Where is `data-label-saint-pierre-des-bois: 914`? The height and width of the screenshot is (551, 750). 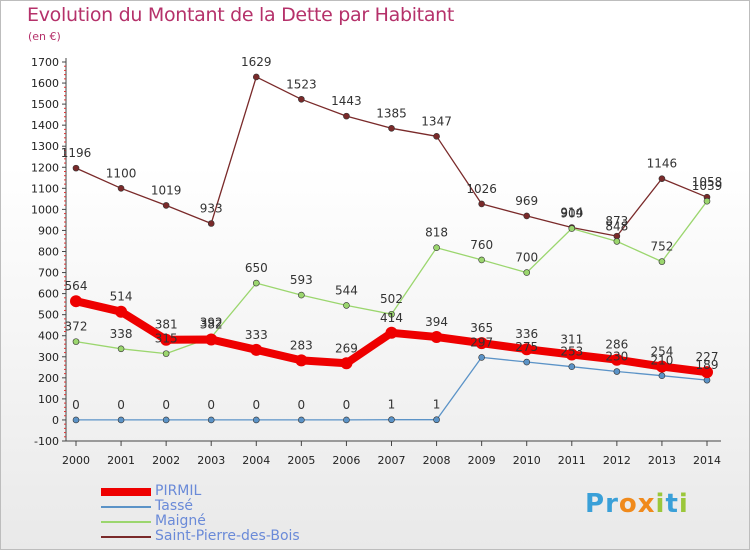 data-label-saint-pierre-des-bois: 914 is located at coordinates (571, 212).